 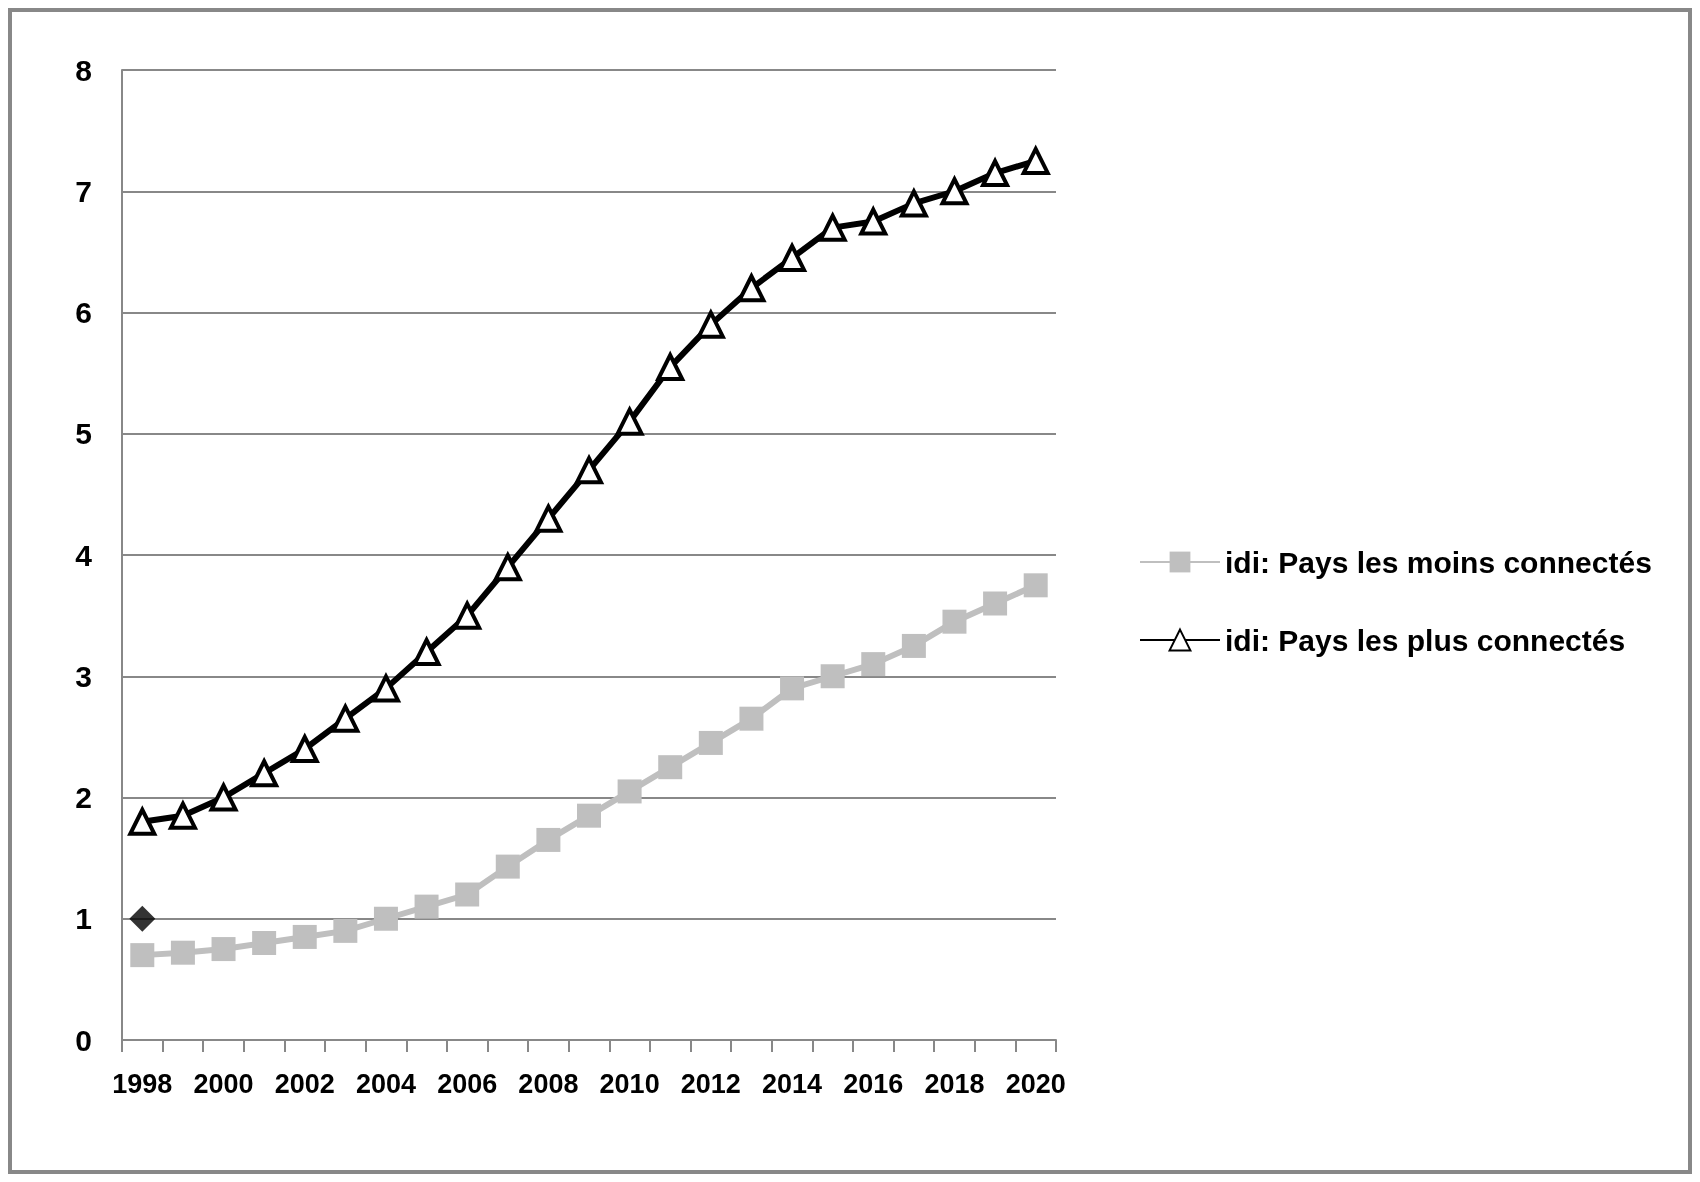 I want to click on y-tick-label: 1, so click(x=83, y=919).